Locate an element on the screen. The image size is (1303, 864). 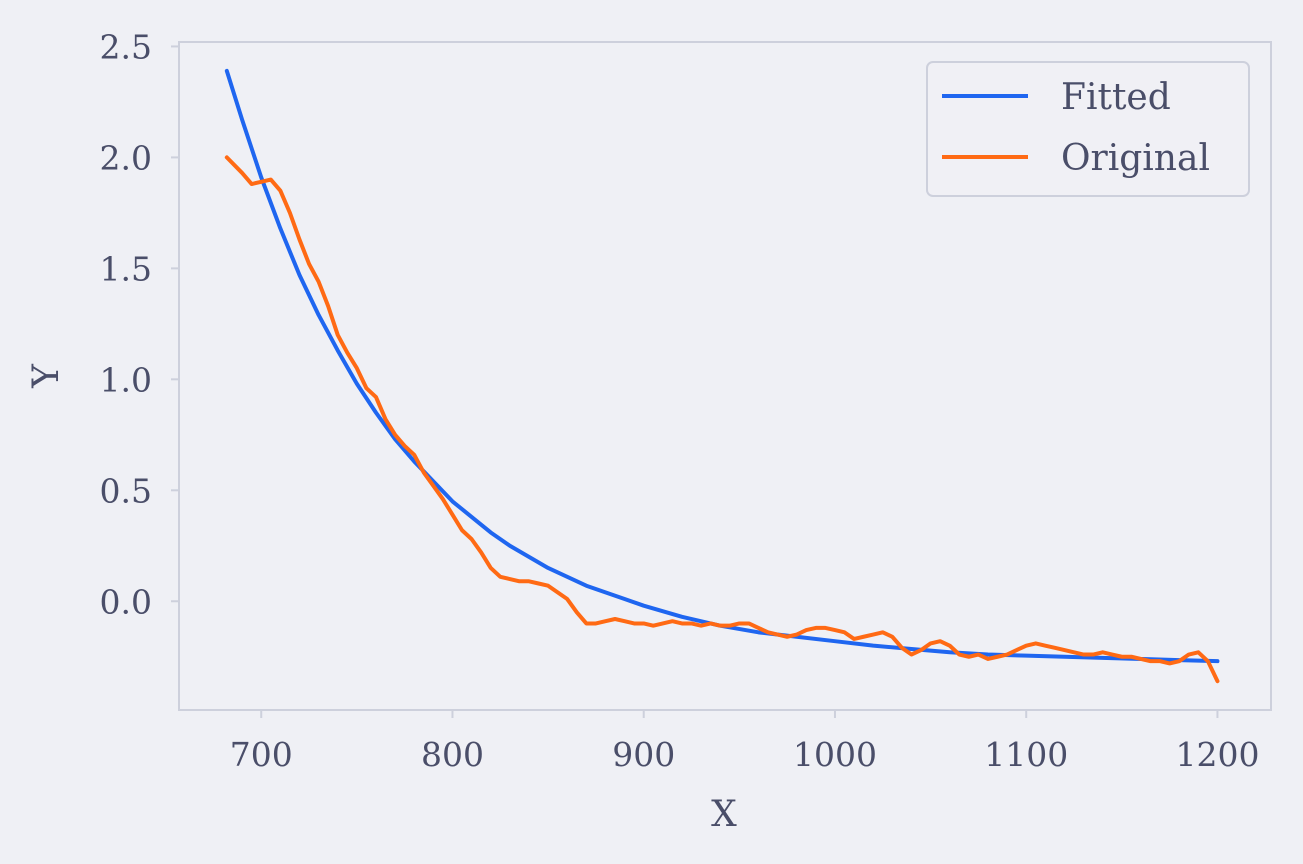
x-tick-label: 1000 is located at coordinates (835, 754).